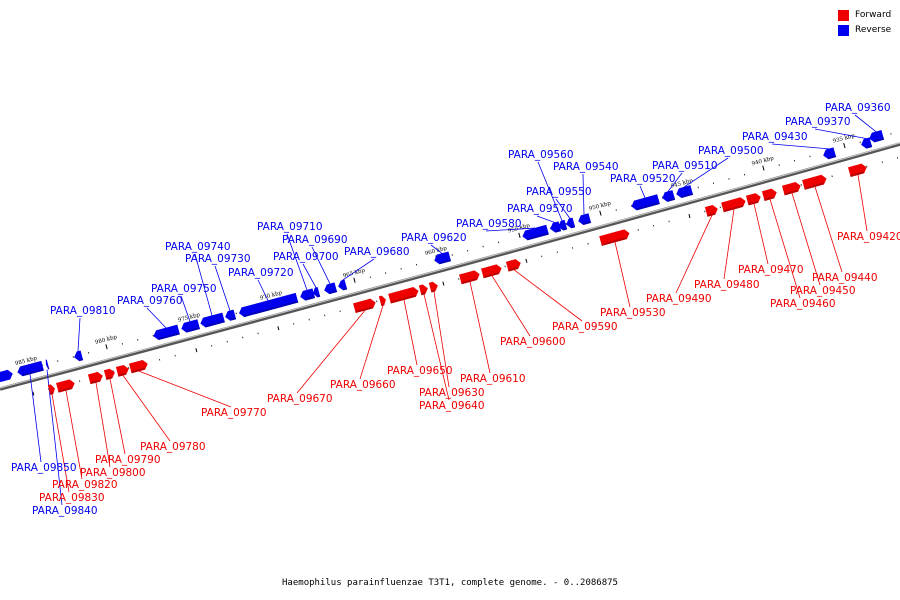 This screenshot has width=900, height=600. I want to click on legend-forward: Forward, so click(864, 15).